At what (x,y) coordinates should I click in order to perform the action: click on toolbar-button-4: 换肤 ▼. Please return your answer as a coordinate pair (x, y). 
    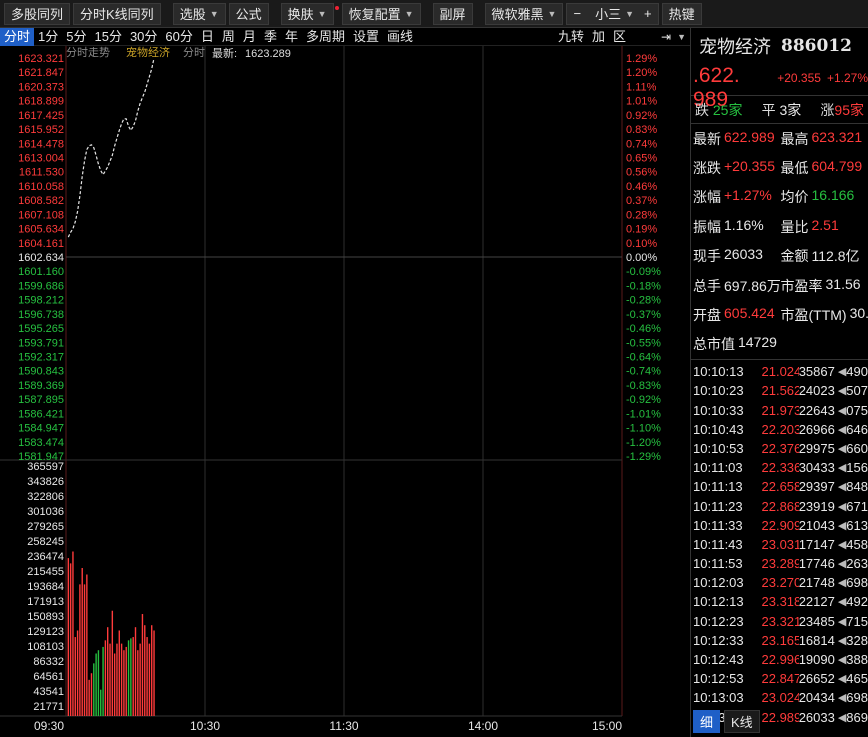
    Looking at the image, I should click on (307, 13).